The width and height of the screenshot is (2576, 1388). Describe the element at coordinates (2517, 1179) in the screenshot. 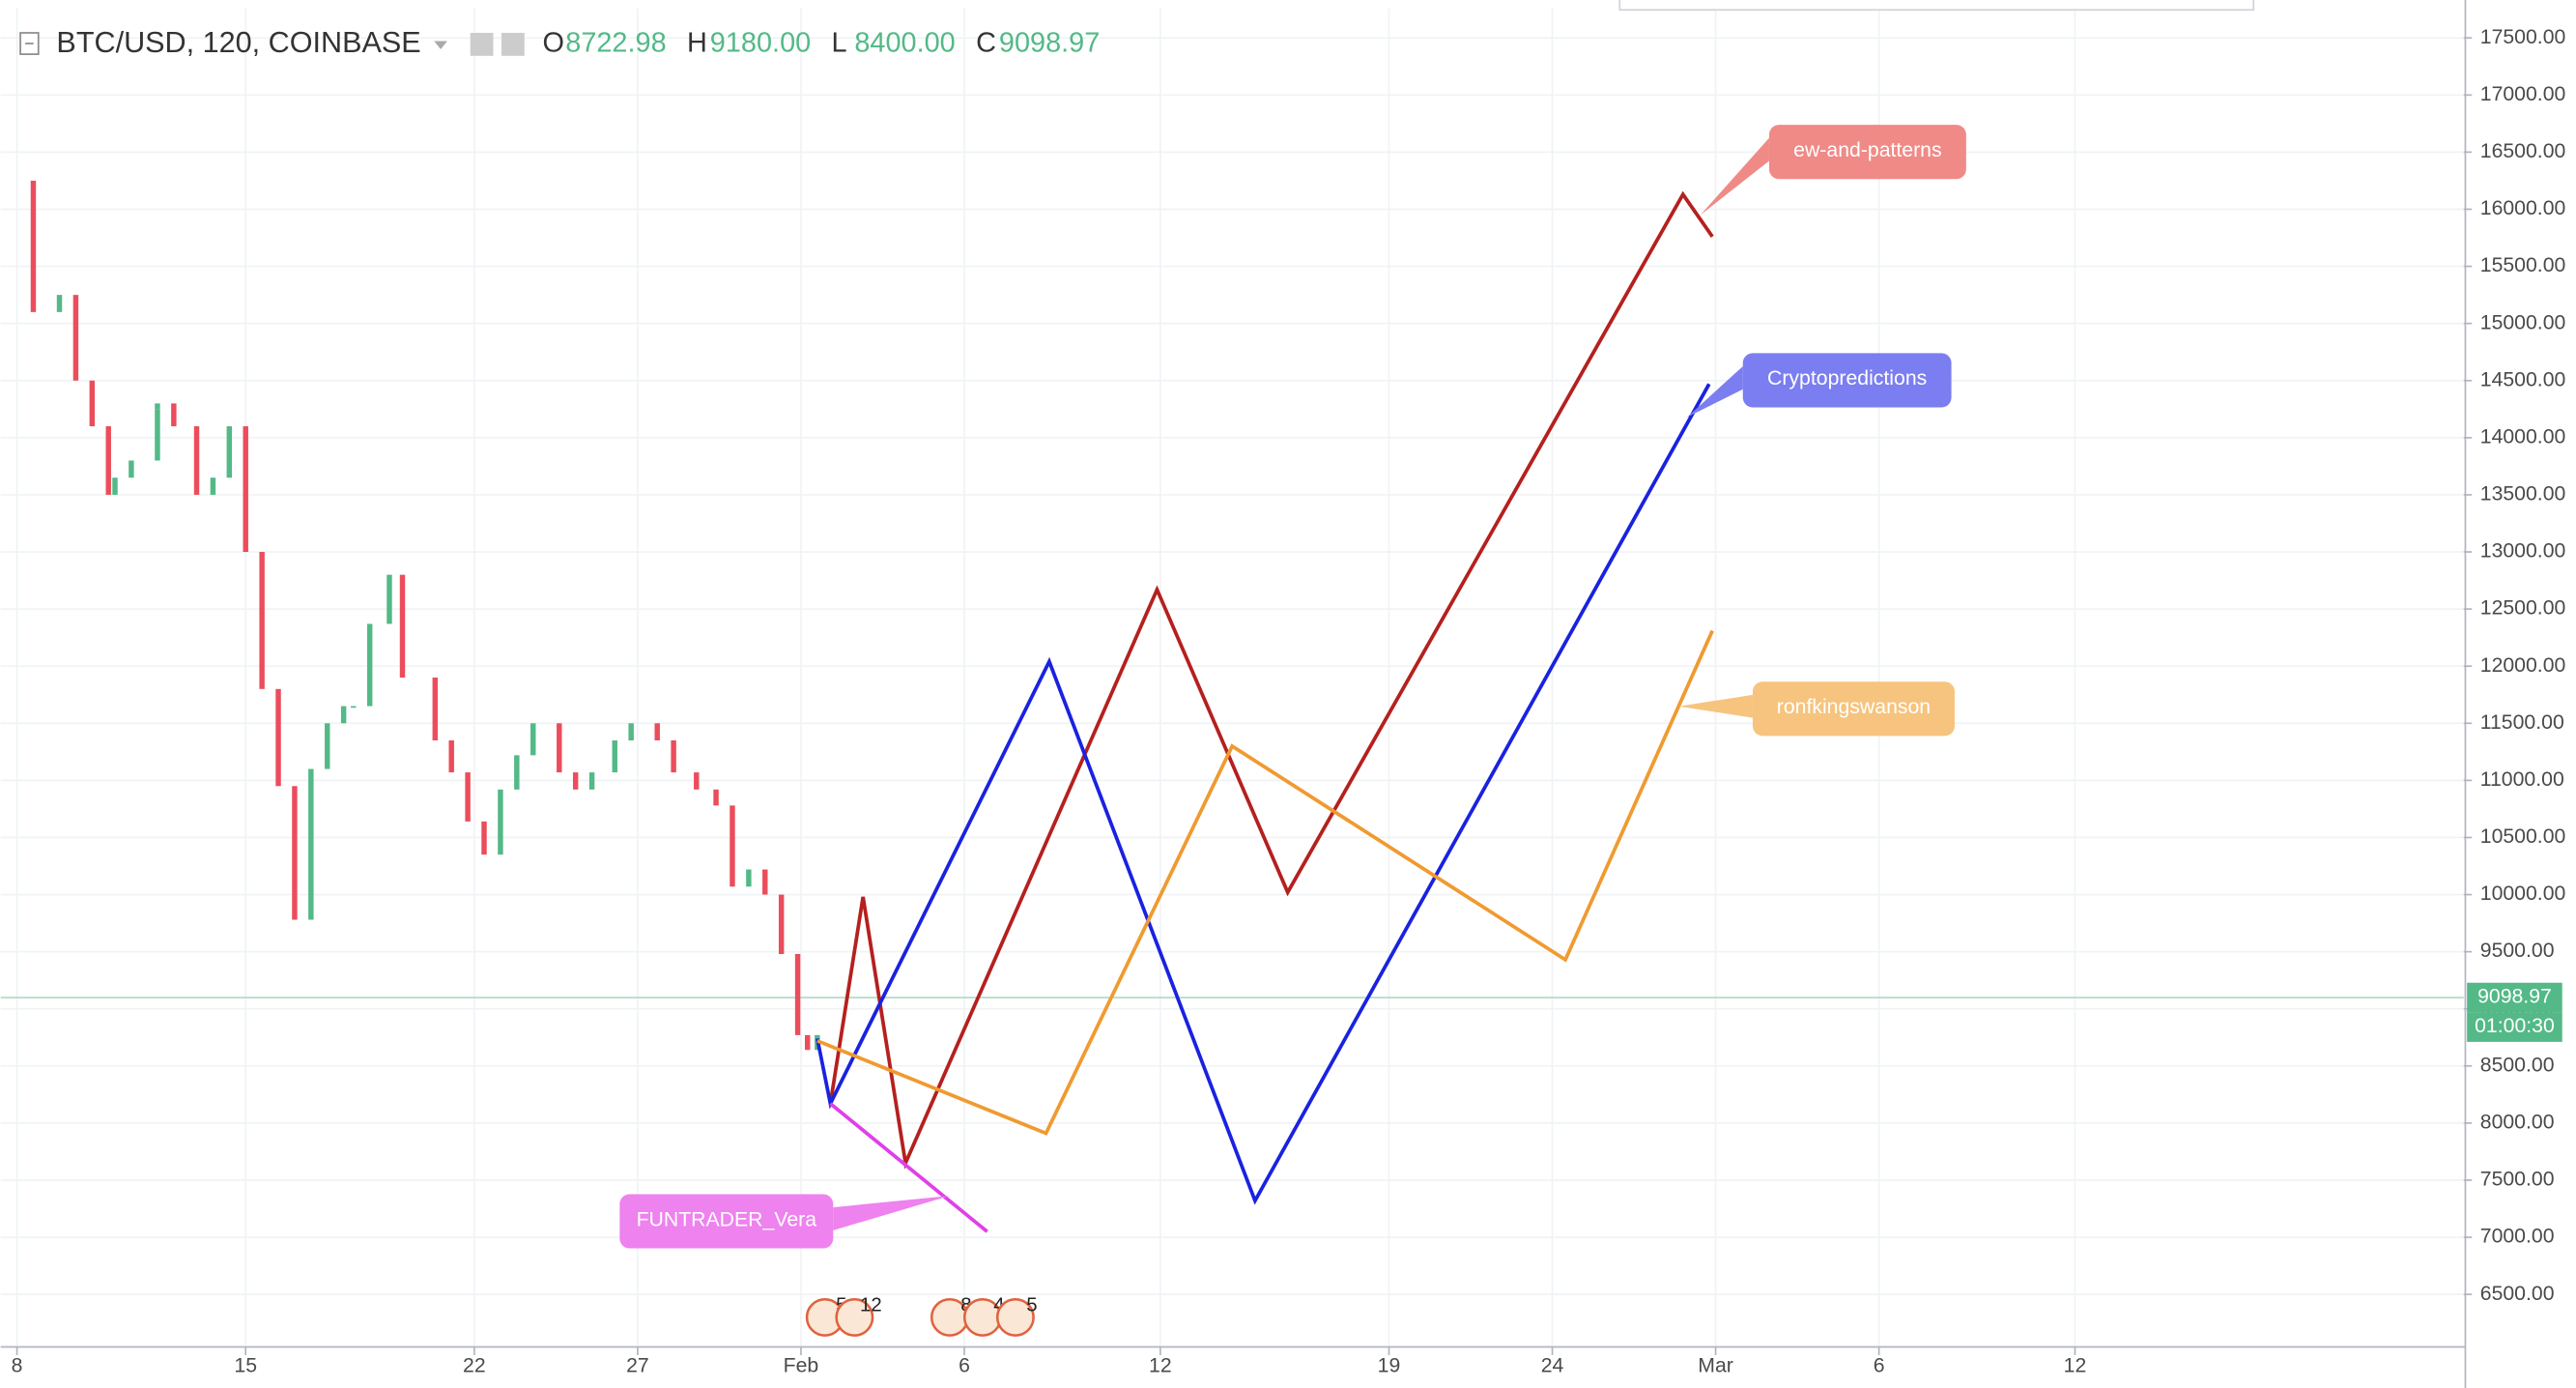

I see `y-tick-label: 7500.00` at that location.